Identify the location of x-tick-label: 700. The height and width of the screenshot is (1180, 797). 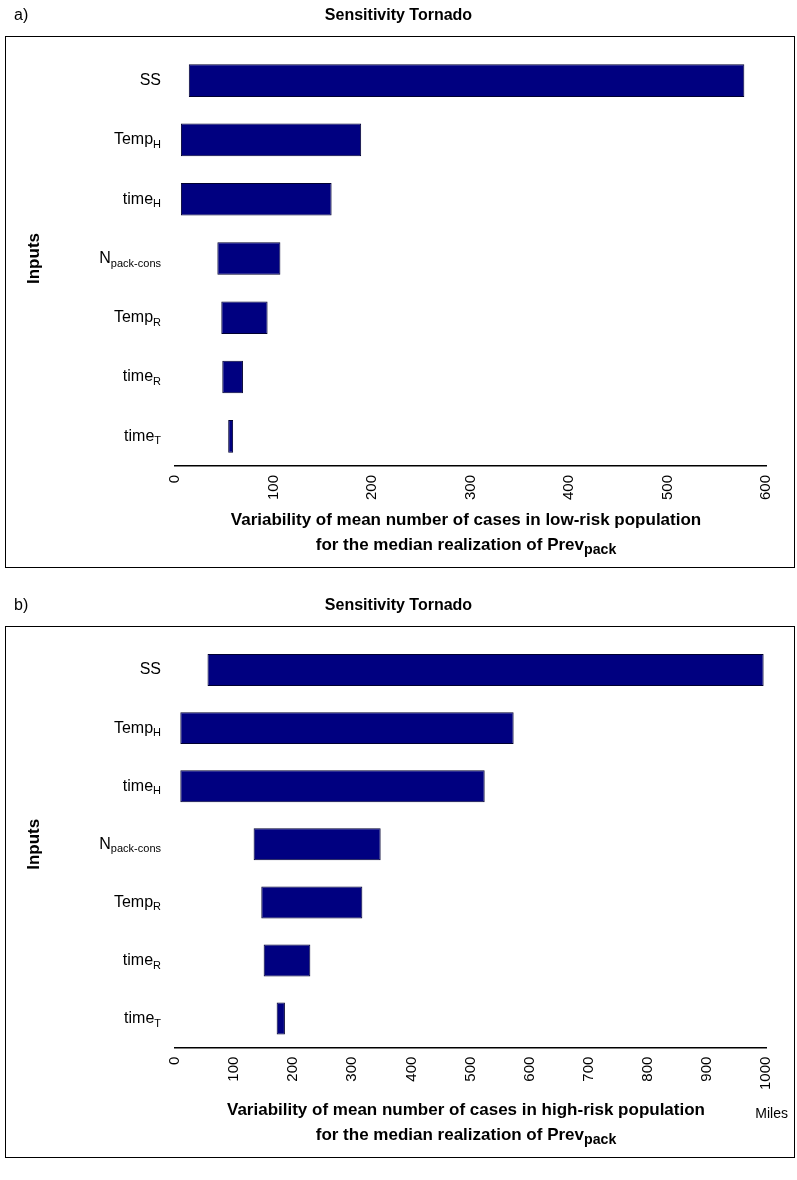
(587, 1069).